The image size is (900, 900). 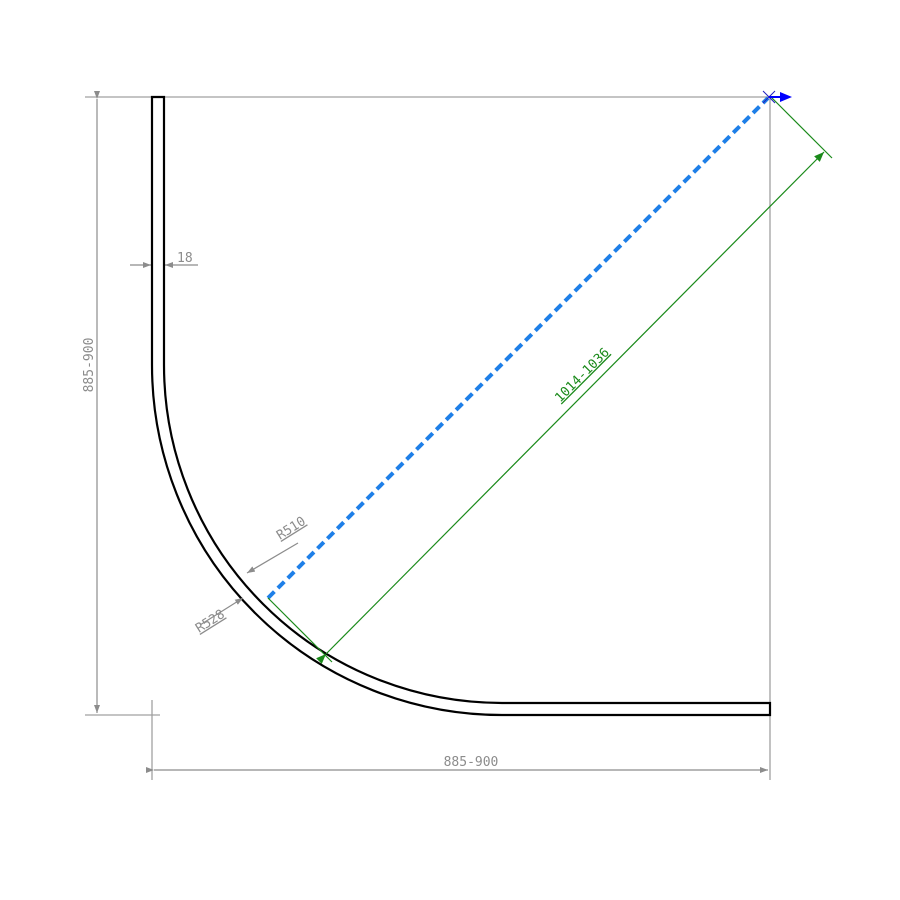 I want to click on height-dimension: 885-900, so click(x=91, y=402).